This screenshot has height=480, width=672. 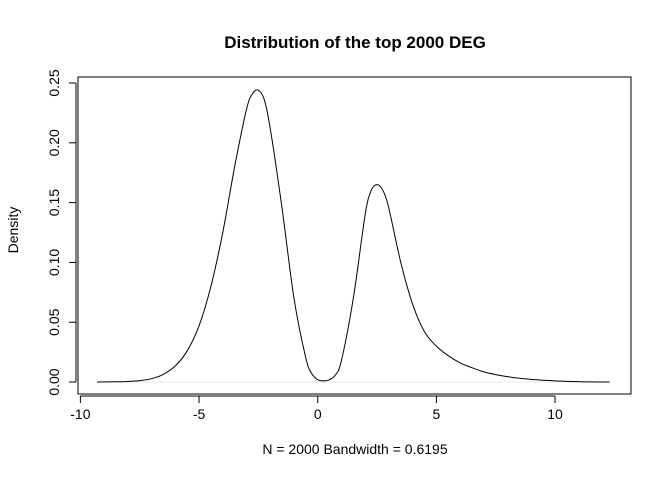 What do you see at coordinates (54, 321) in the screenshot?
I see `y-tick-label: 0.05` at bounding box center [54, 321].